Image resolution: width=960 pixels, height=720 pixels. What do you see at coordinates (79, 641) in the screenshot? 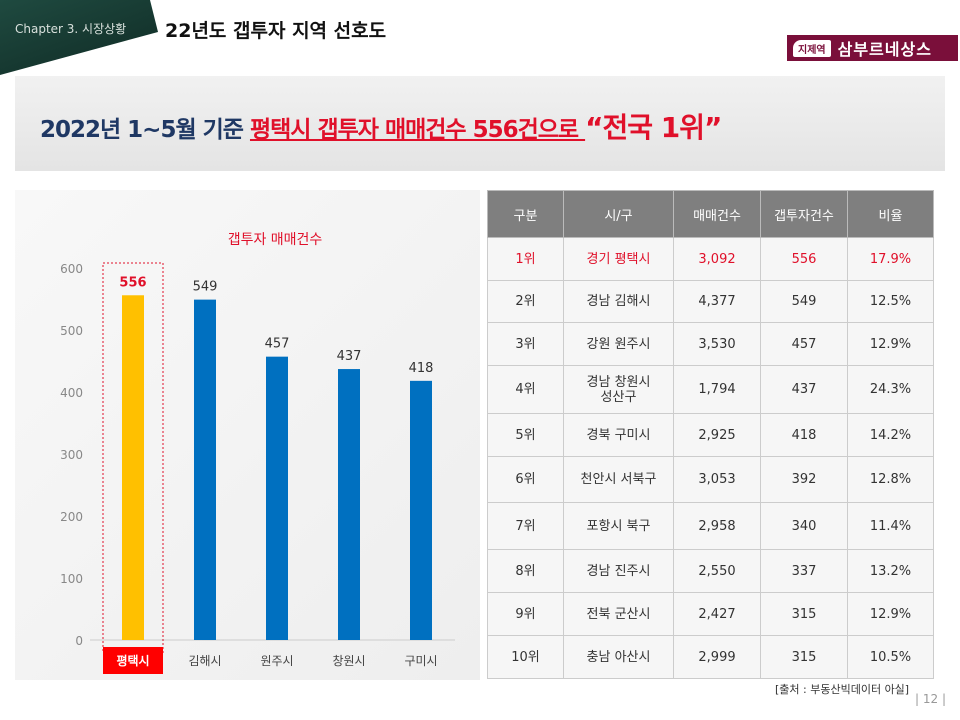
I see `y-tick-label: 0` at bounding box center [79, 641].